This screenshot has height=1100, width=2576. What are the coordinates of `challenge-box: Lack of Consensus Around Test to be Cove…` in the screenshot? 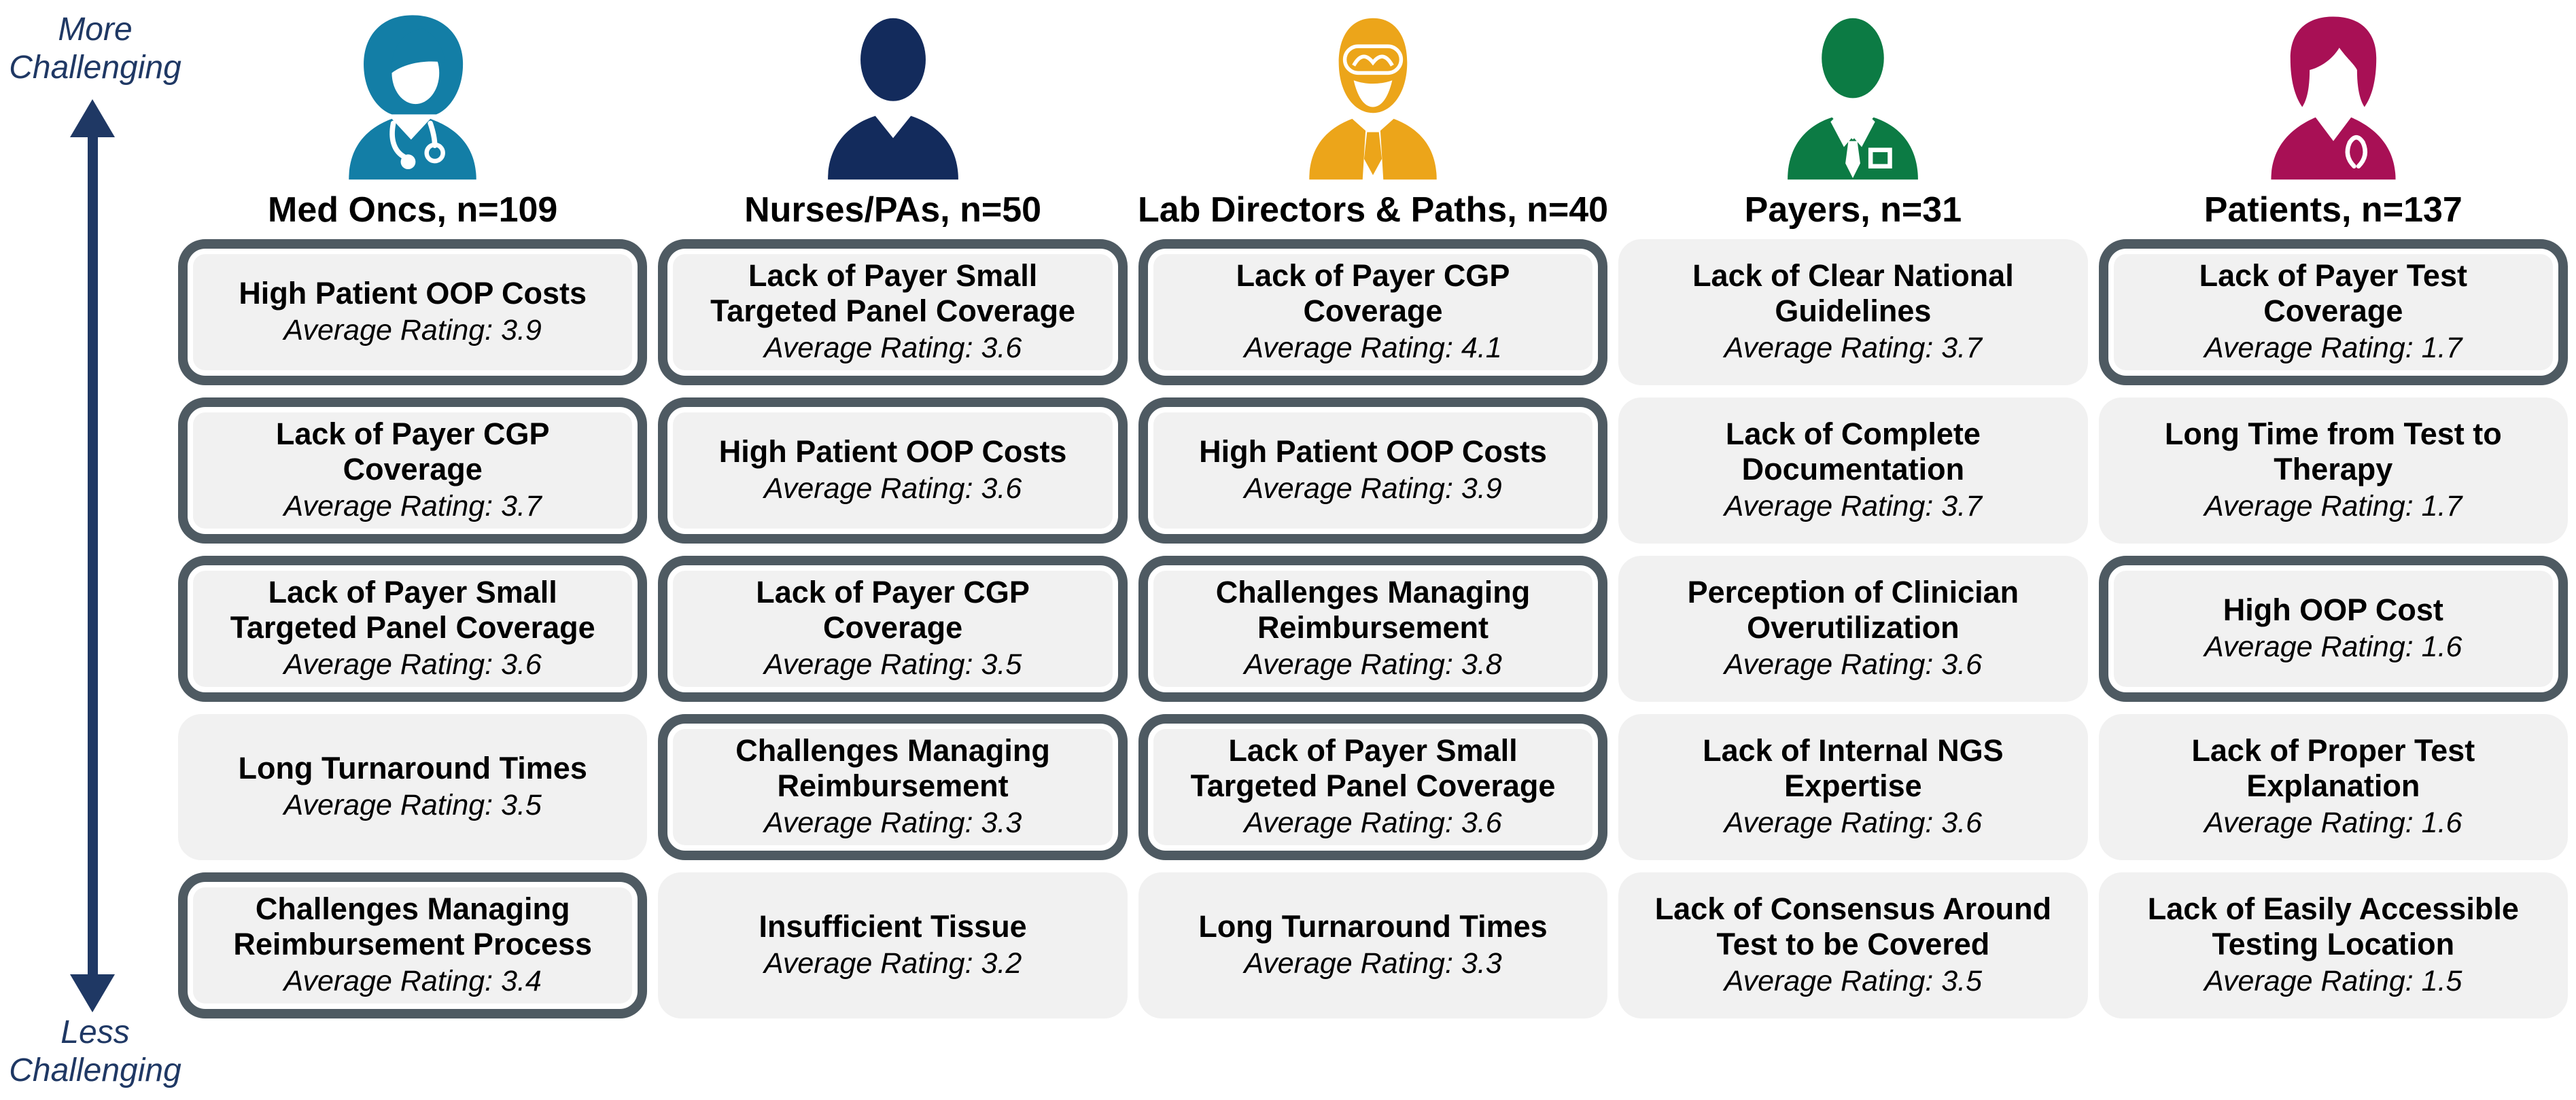 It's located at (1853, 945).